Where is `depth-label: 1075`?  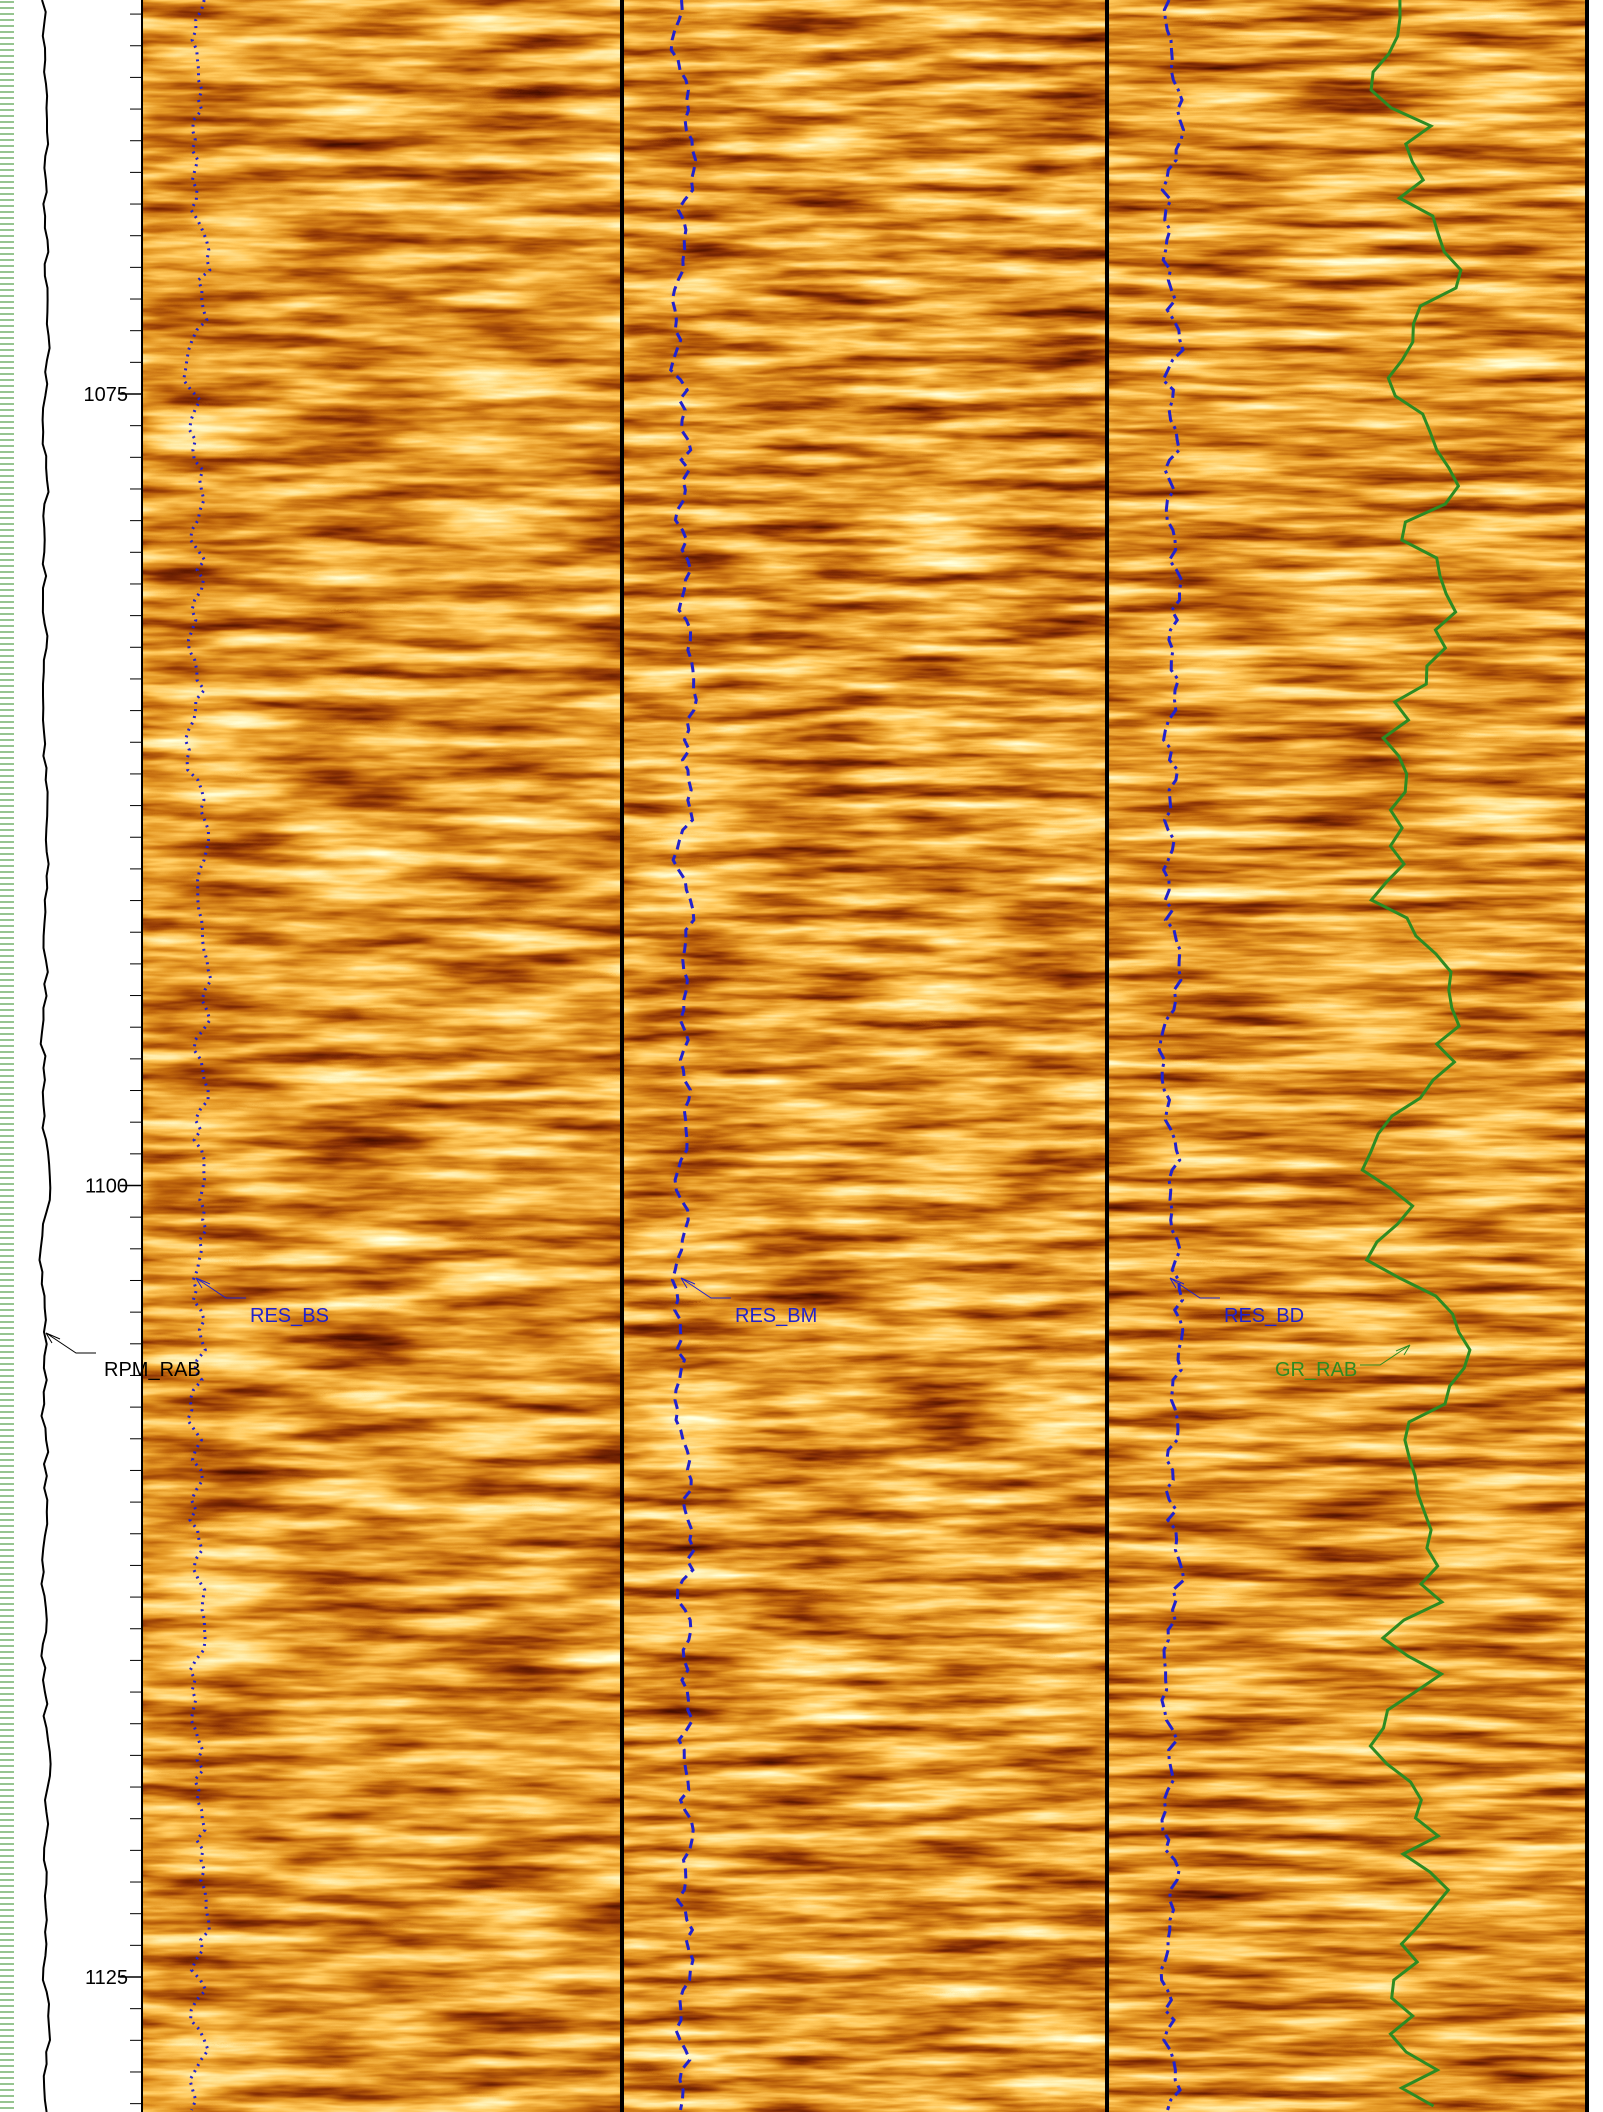
depth-label: 1075 is located at coordinates (106, 395).